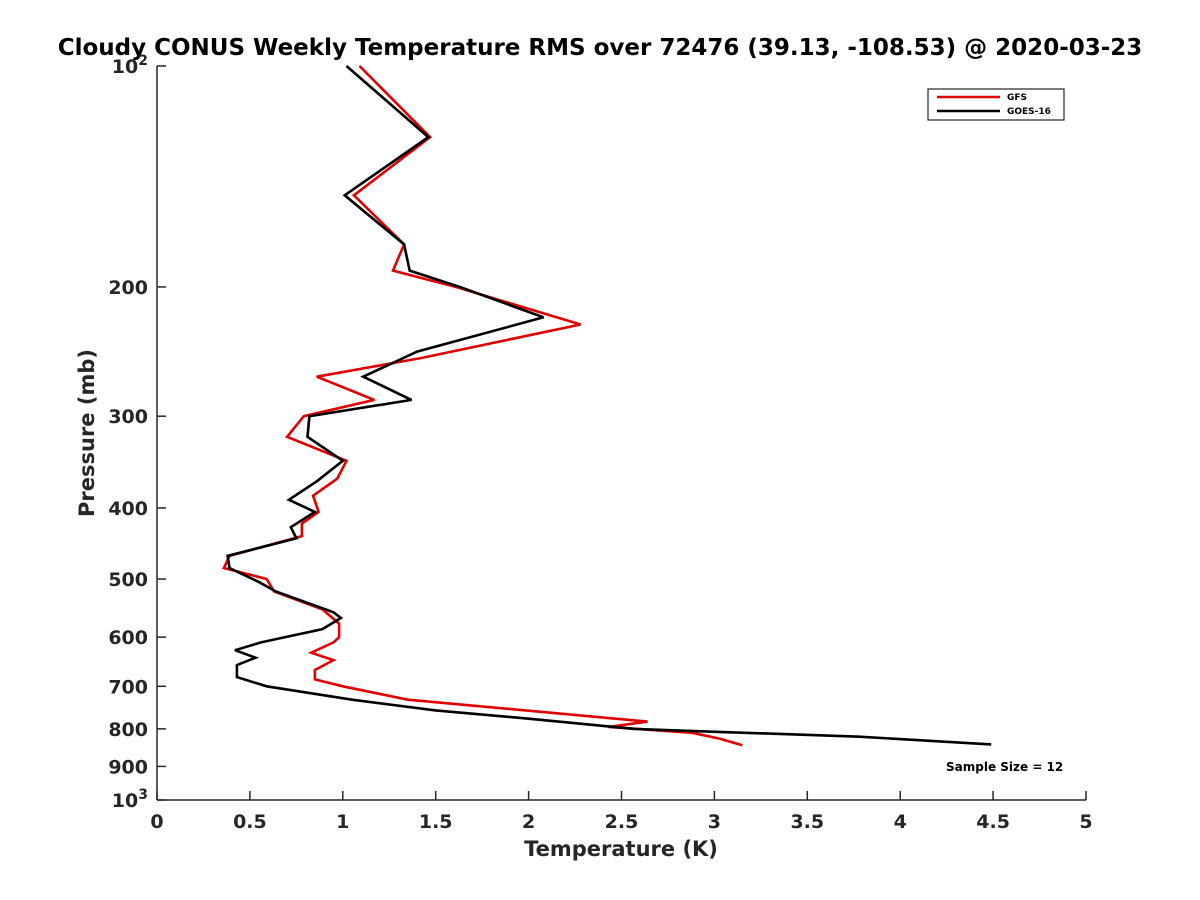 This screenshot has height=900, width=1200. Describe the element at coordinates (621, 849) in the screenshot. I see `x-axis-label: Temperature (K)` at that location.